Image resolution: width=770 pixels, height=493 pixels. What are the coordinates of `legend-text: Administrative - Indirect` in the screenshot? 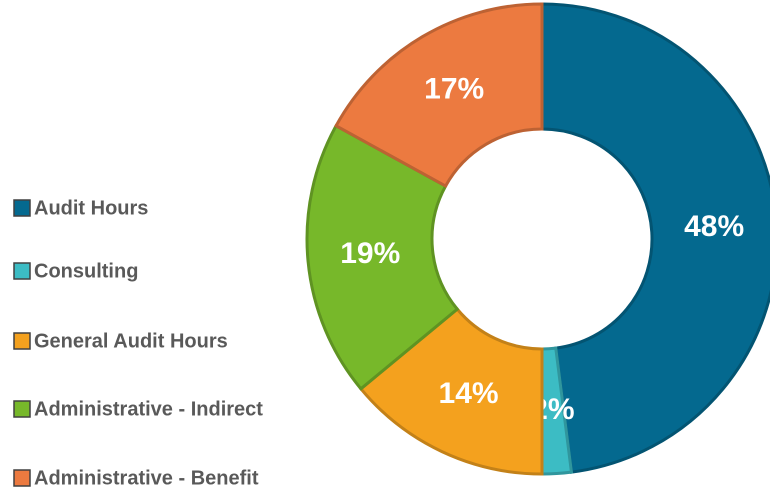 It's located at (148, 409).